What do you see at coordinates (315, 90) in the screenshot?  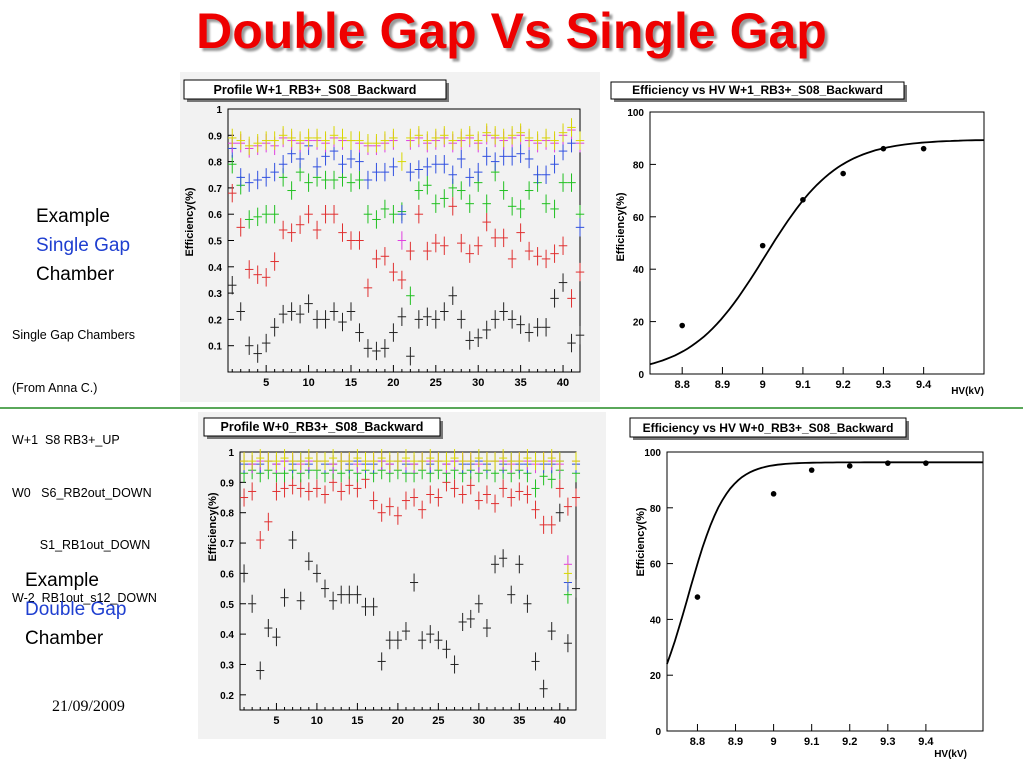 I see `chart-title: Profile W+1_RB3+_S08_Backward` at bounding box center [315, 90].